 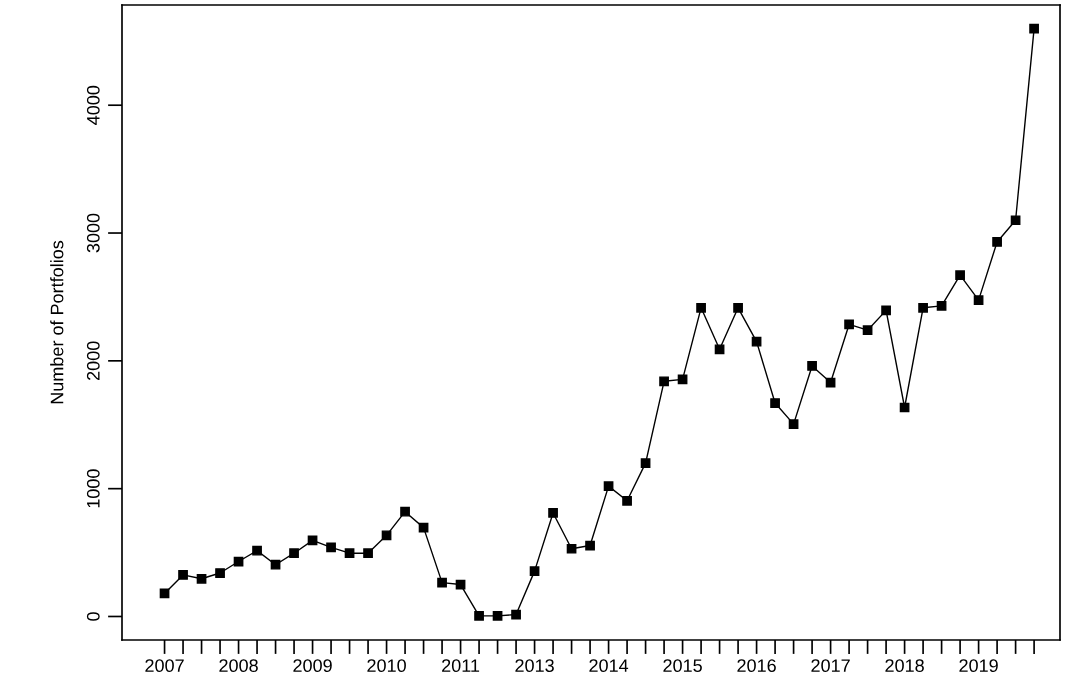 What do you see at coordinates (386, 666) in the screenshot?
I see `x-tick-label: 2010` at bounding box center [386, 666].